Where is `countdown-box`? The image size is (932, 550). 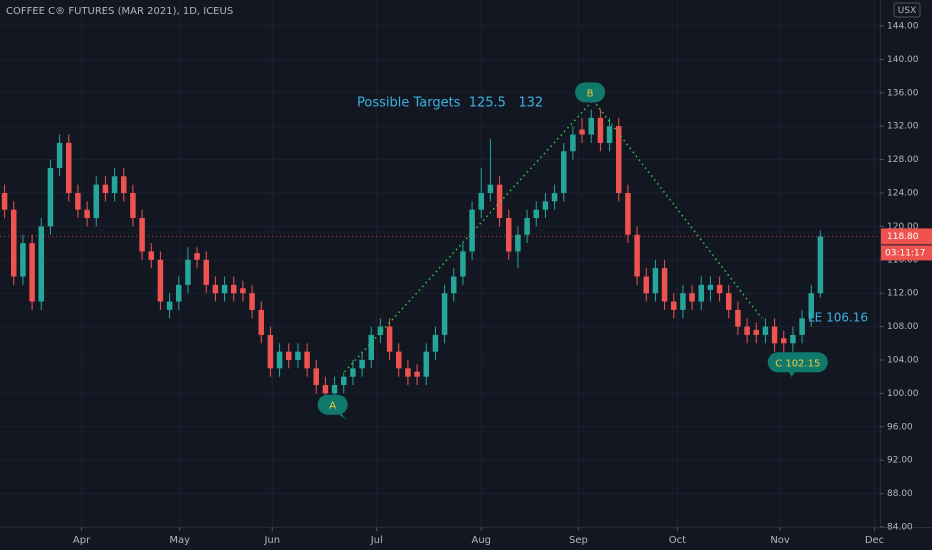 countdown-box is located at coordinates (906, 253).